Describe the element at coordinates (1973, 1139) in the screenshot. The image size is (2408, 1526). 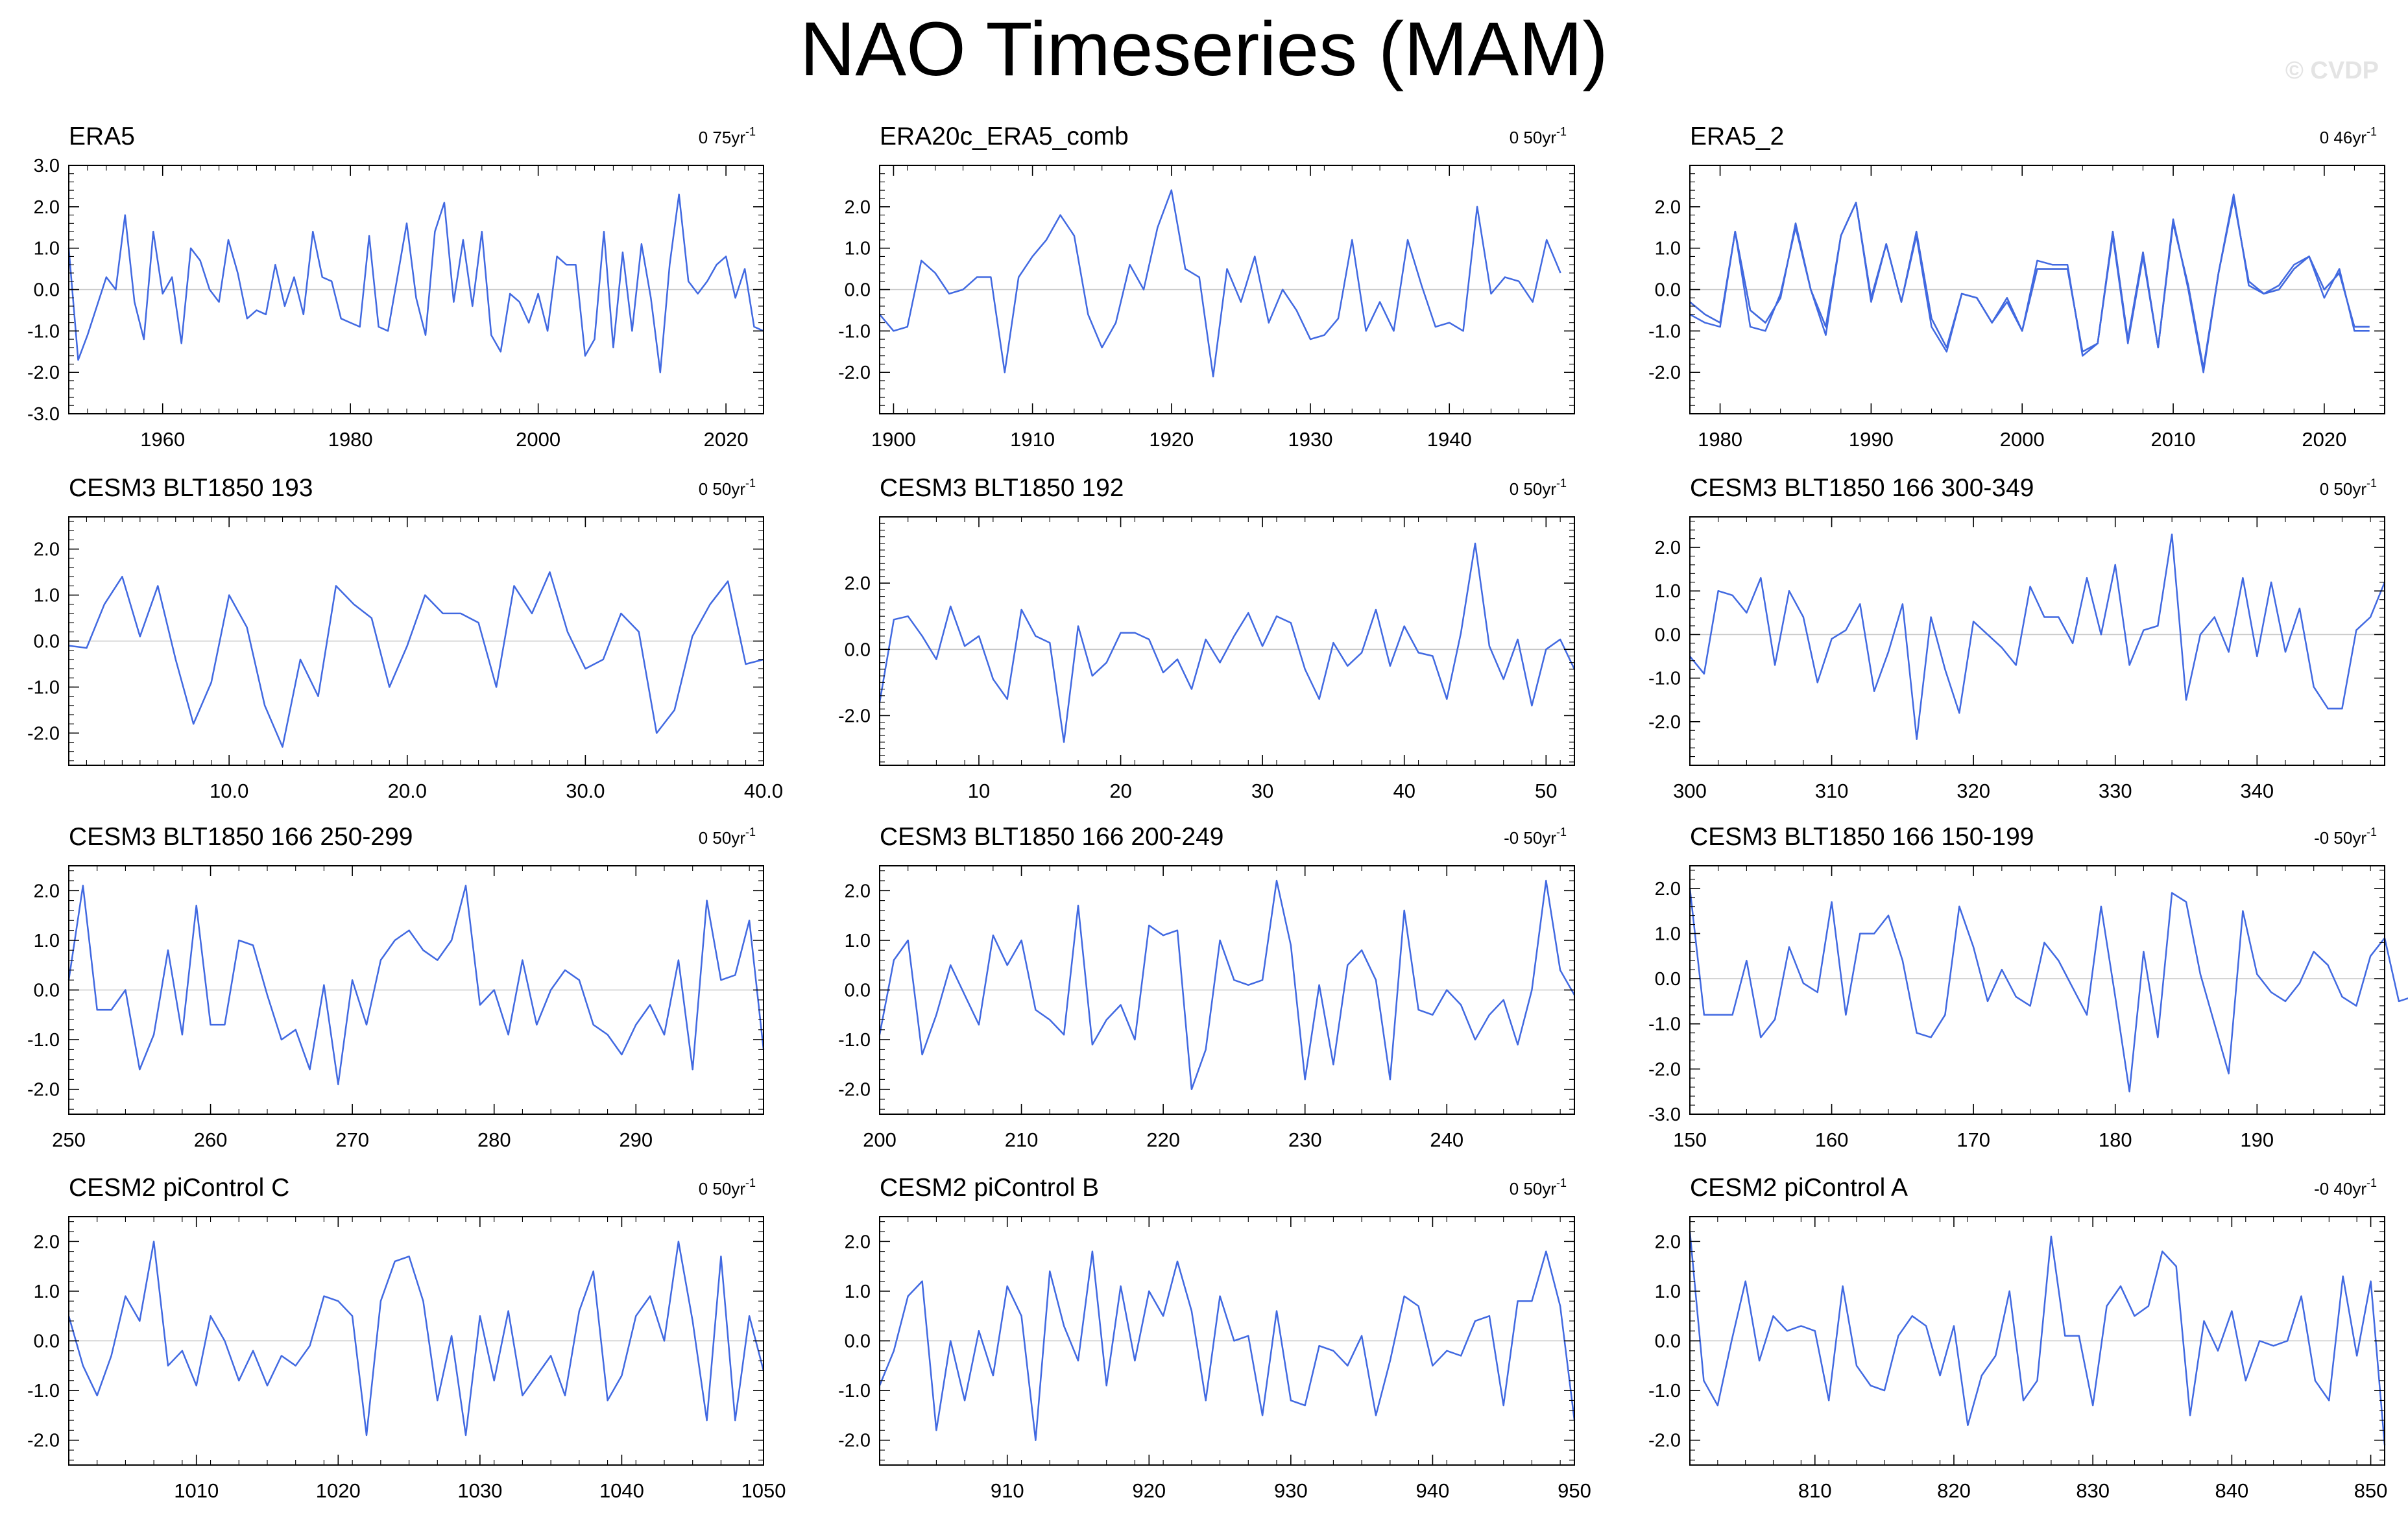
I see `x-tick-label: 170` at that location.